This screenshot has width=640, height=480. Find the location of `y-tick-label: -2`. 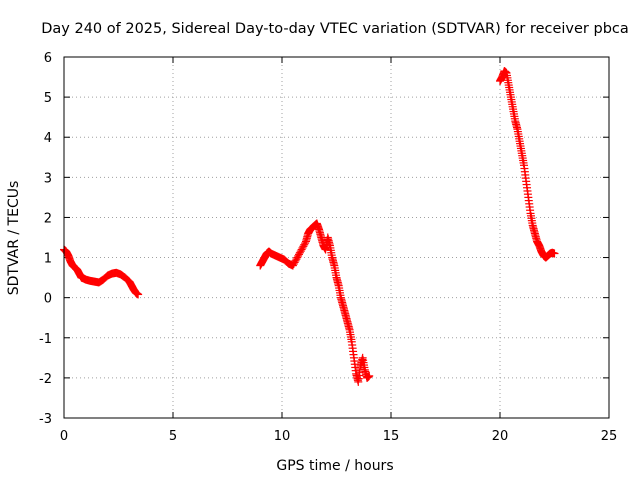

y-tick-label: -2 is located at coordinates (45, 379).